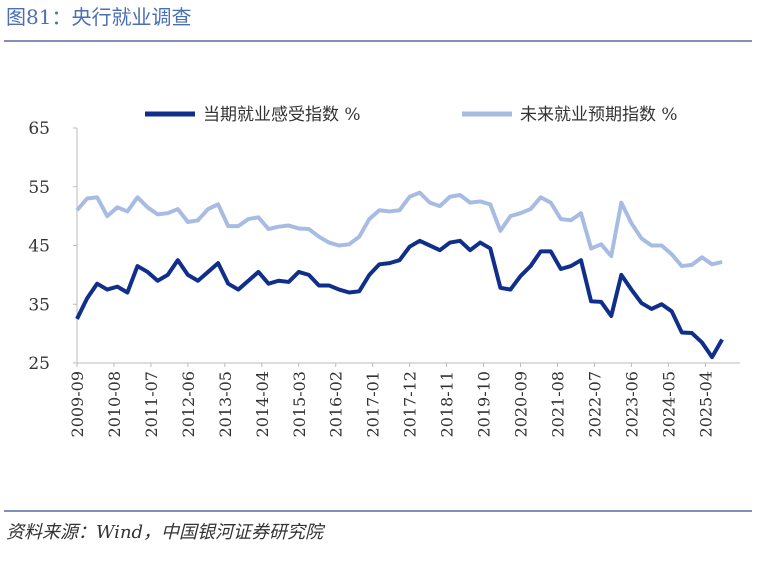 The height and width of the screenshot is (562, 761). I want to click on legend-label: 未来就业预期指数 %, so click(599, 115).